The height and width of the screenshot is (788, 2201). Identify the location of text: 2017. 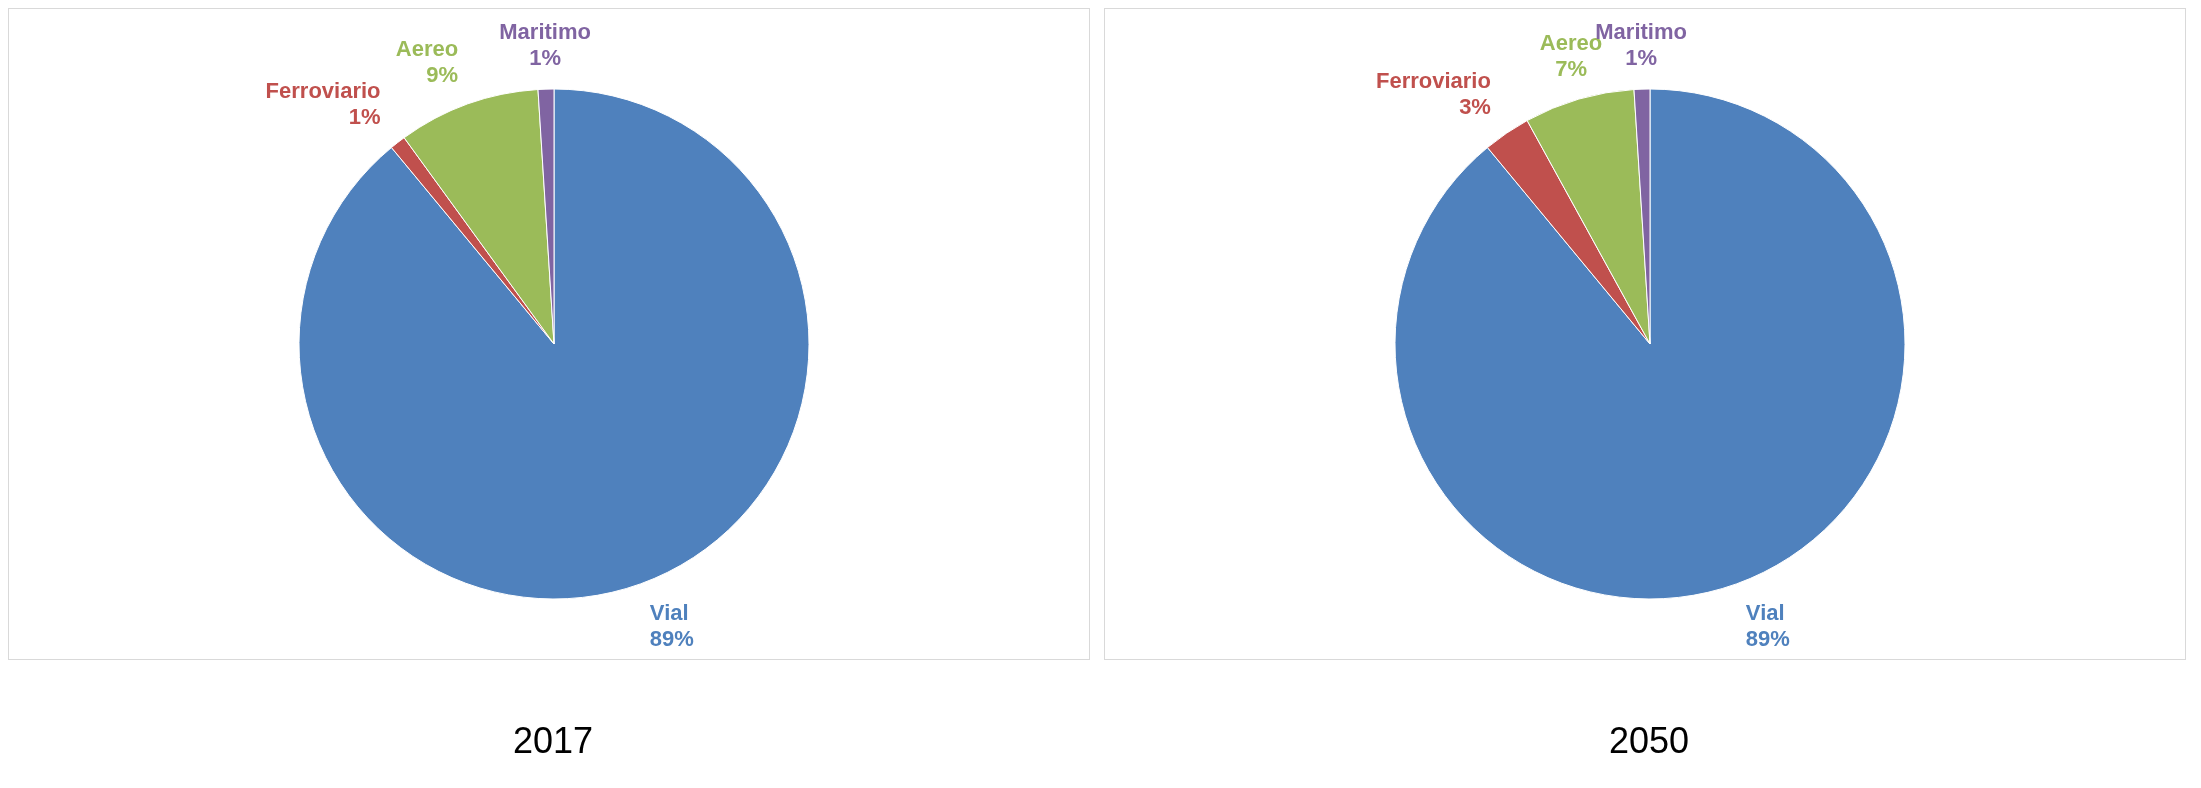
(553, 741).